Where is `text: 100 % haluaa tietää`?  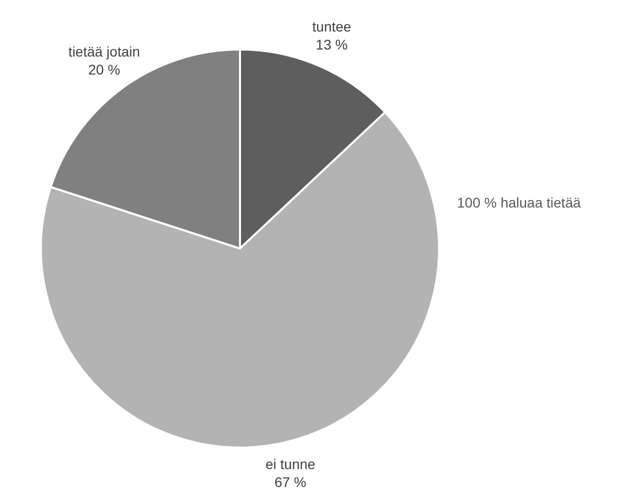 text: 100 % haluaa tietää is located at coordinates (519, 202).